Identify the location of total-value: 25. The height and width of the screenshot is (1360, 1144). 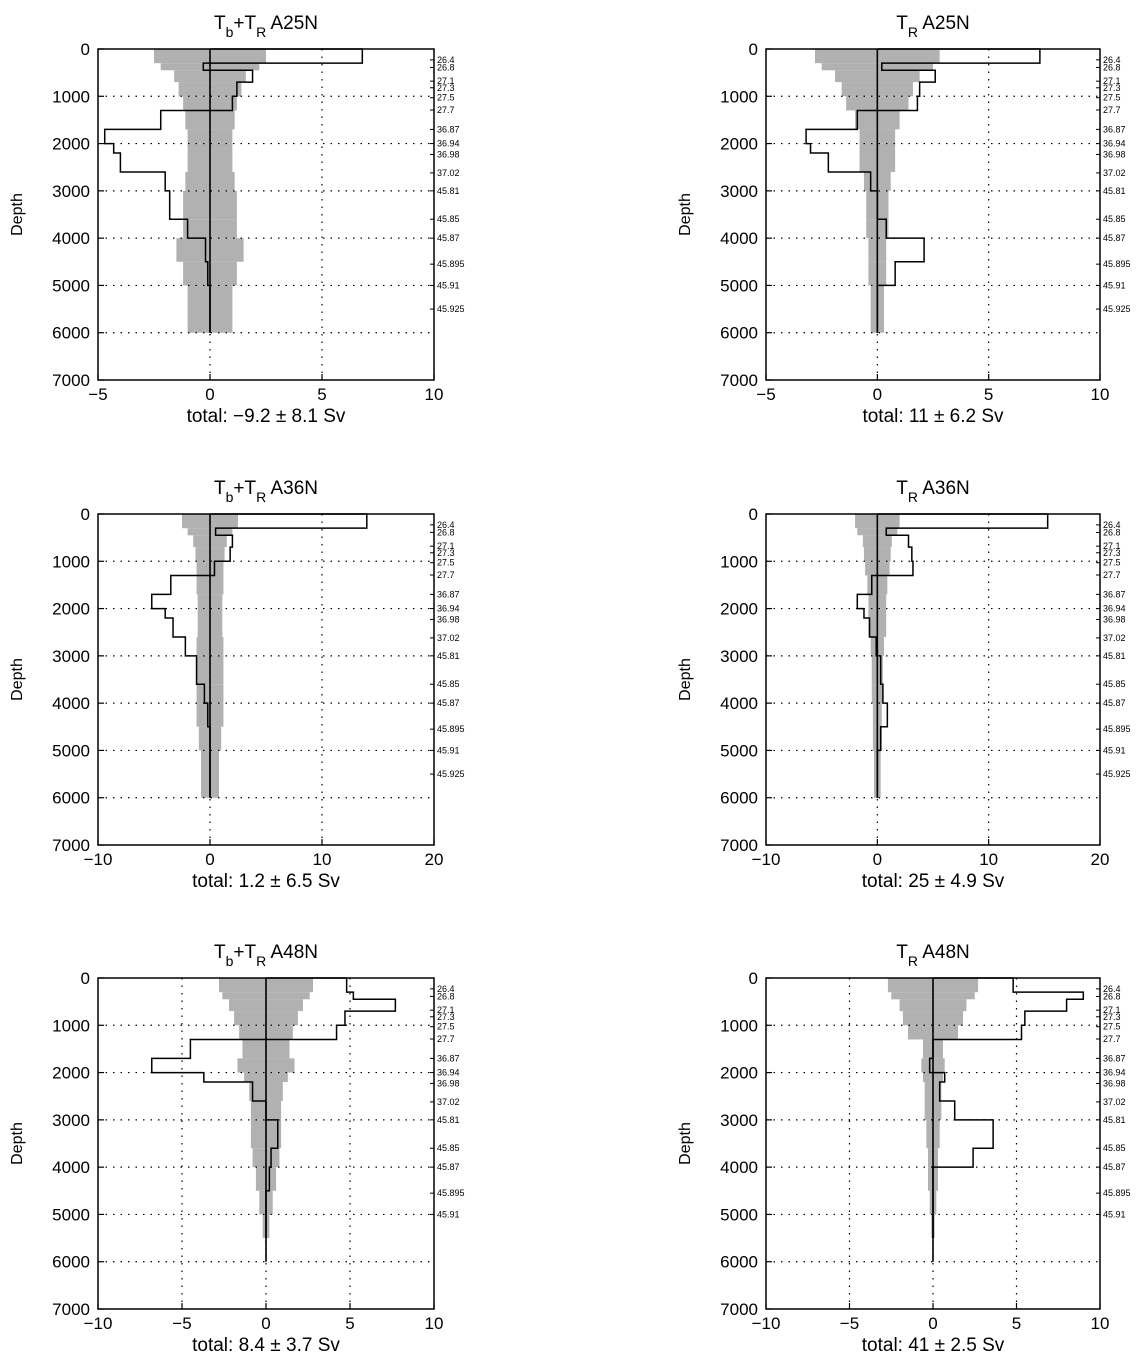
(916, 881).